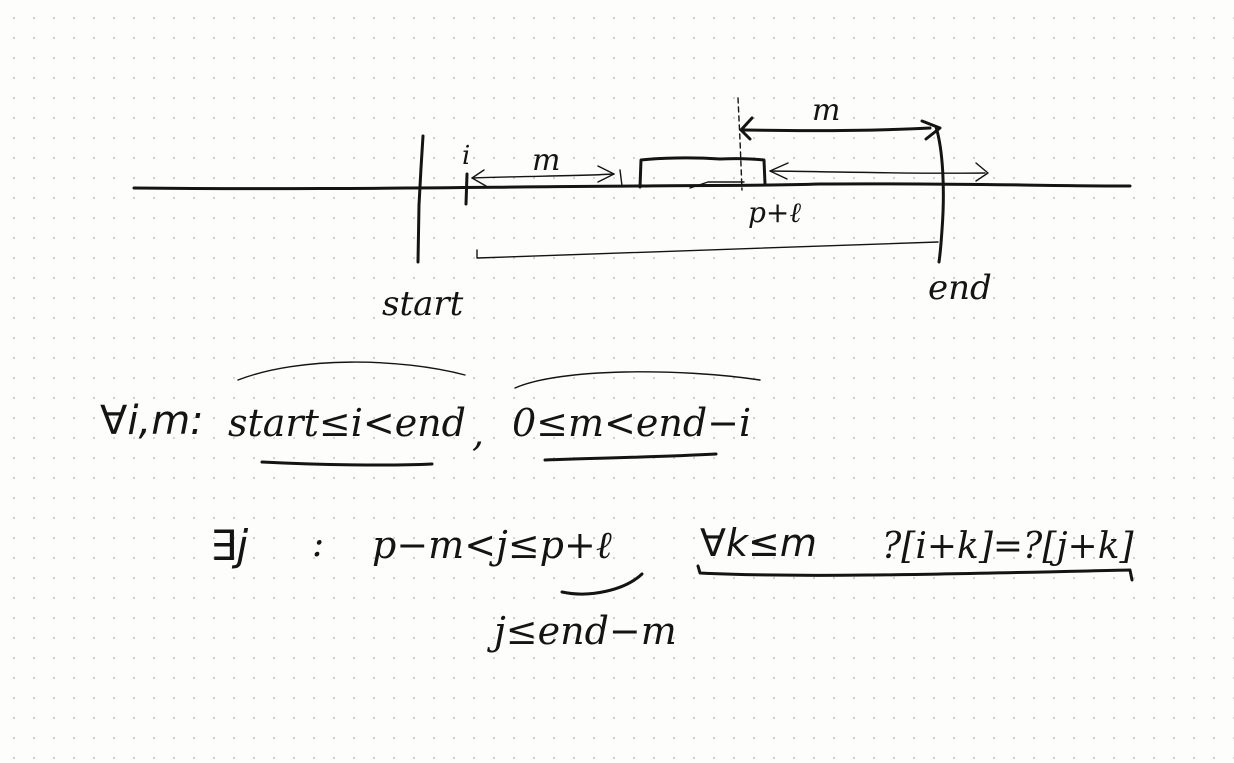 This screenshot has width=1234, height=763. I want to click on top-m-arrow-left-head, so click(746, 128).